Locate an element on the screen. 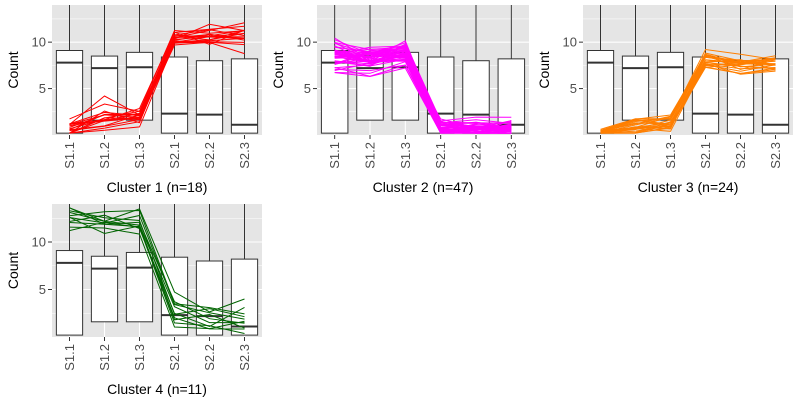 This screenshot has height=400, width=800. x-axis-title: Cluster 1 (n=18) is located at coordinates (157, 187).